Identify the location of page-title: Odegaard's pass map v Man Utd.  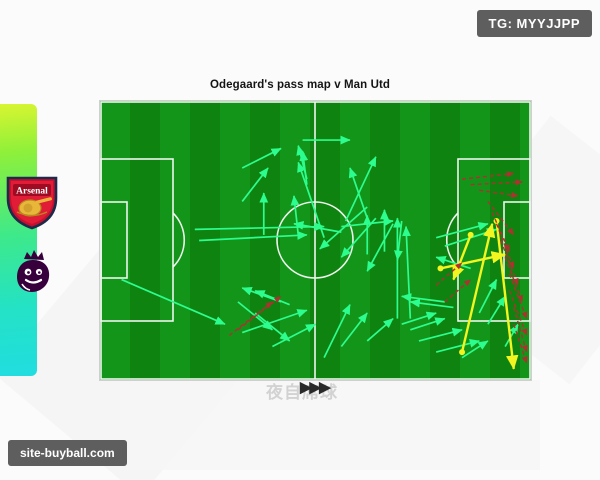
(300, 85).